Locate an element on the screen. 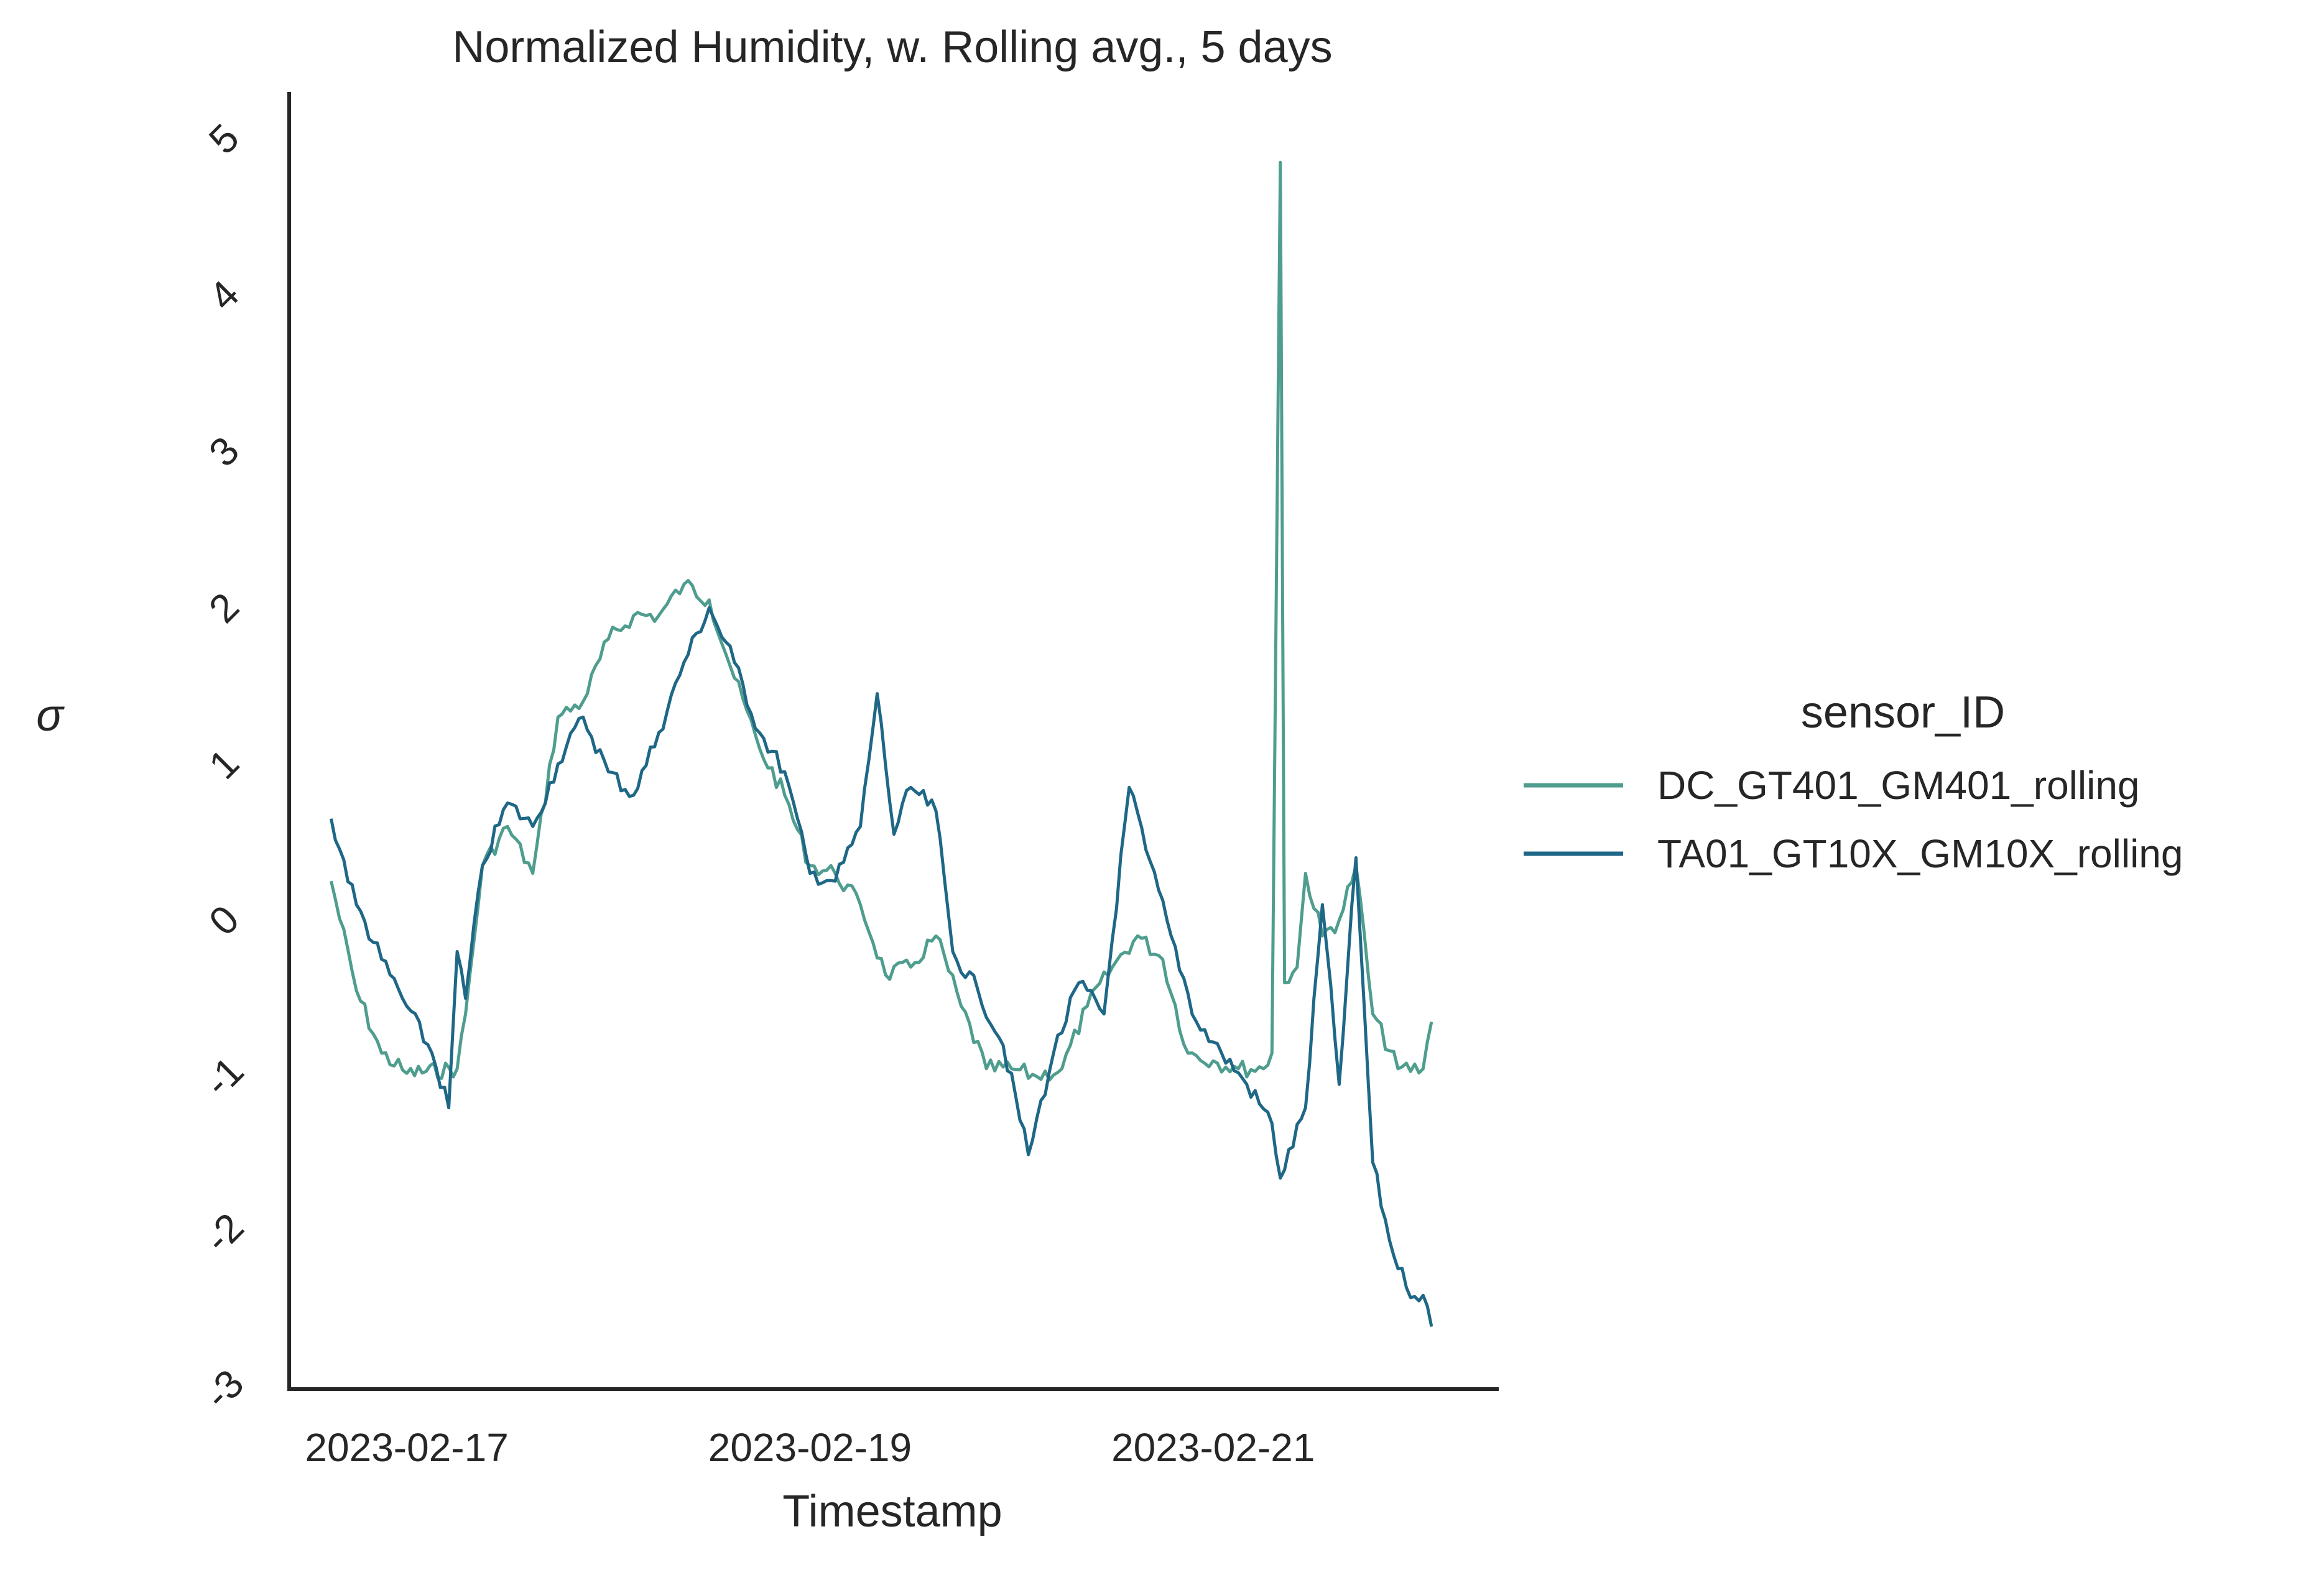 The image size is (2324, 1570). legend-title: sensor_ID is located at coordinates (1903, 712).